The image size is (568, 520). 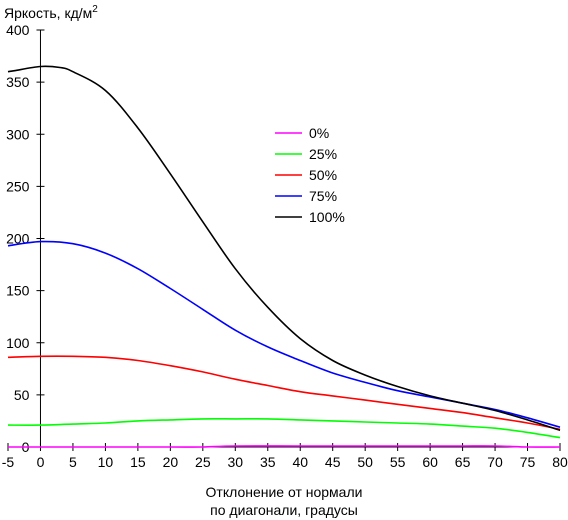 I want to click on x-tick-label: 65, so click(x=463, y=462).